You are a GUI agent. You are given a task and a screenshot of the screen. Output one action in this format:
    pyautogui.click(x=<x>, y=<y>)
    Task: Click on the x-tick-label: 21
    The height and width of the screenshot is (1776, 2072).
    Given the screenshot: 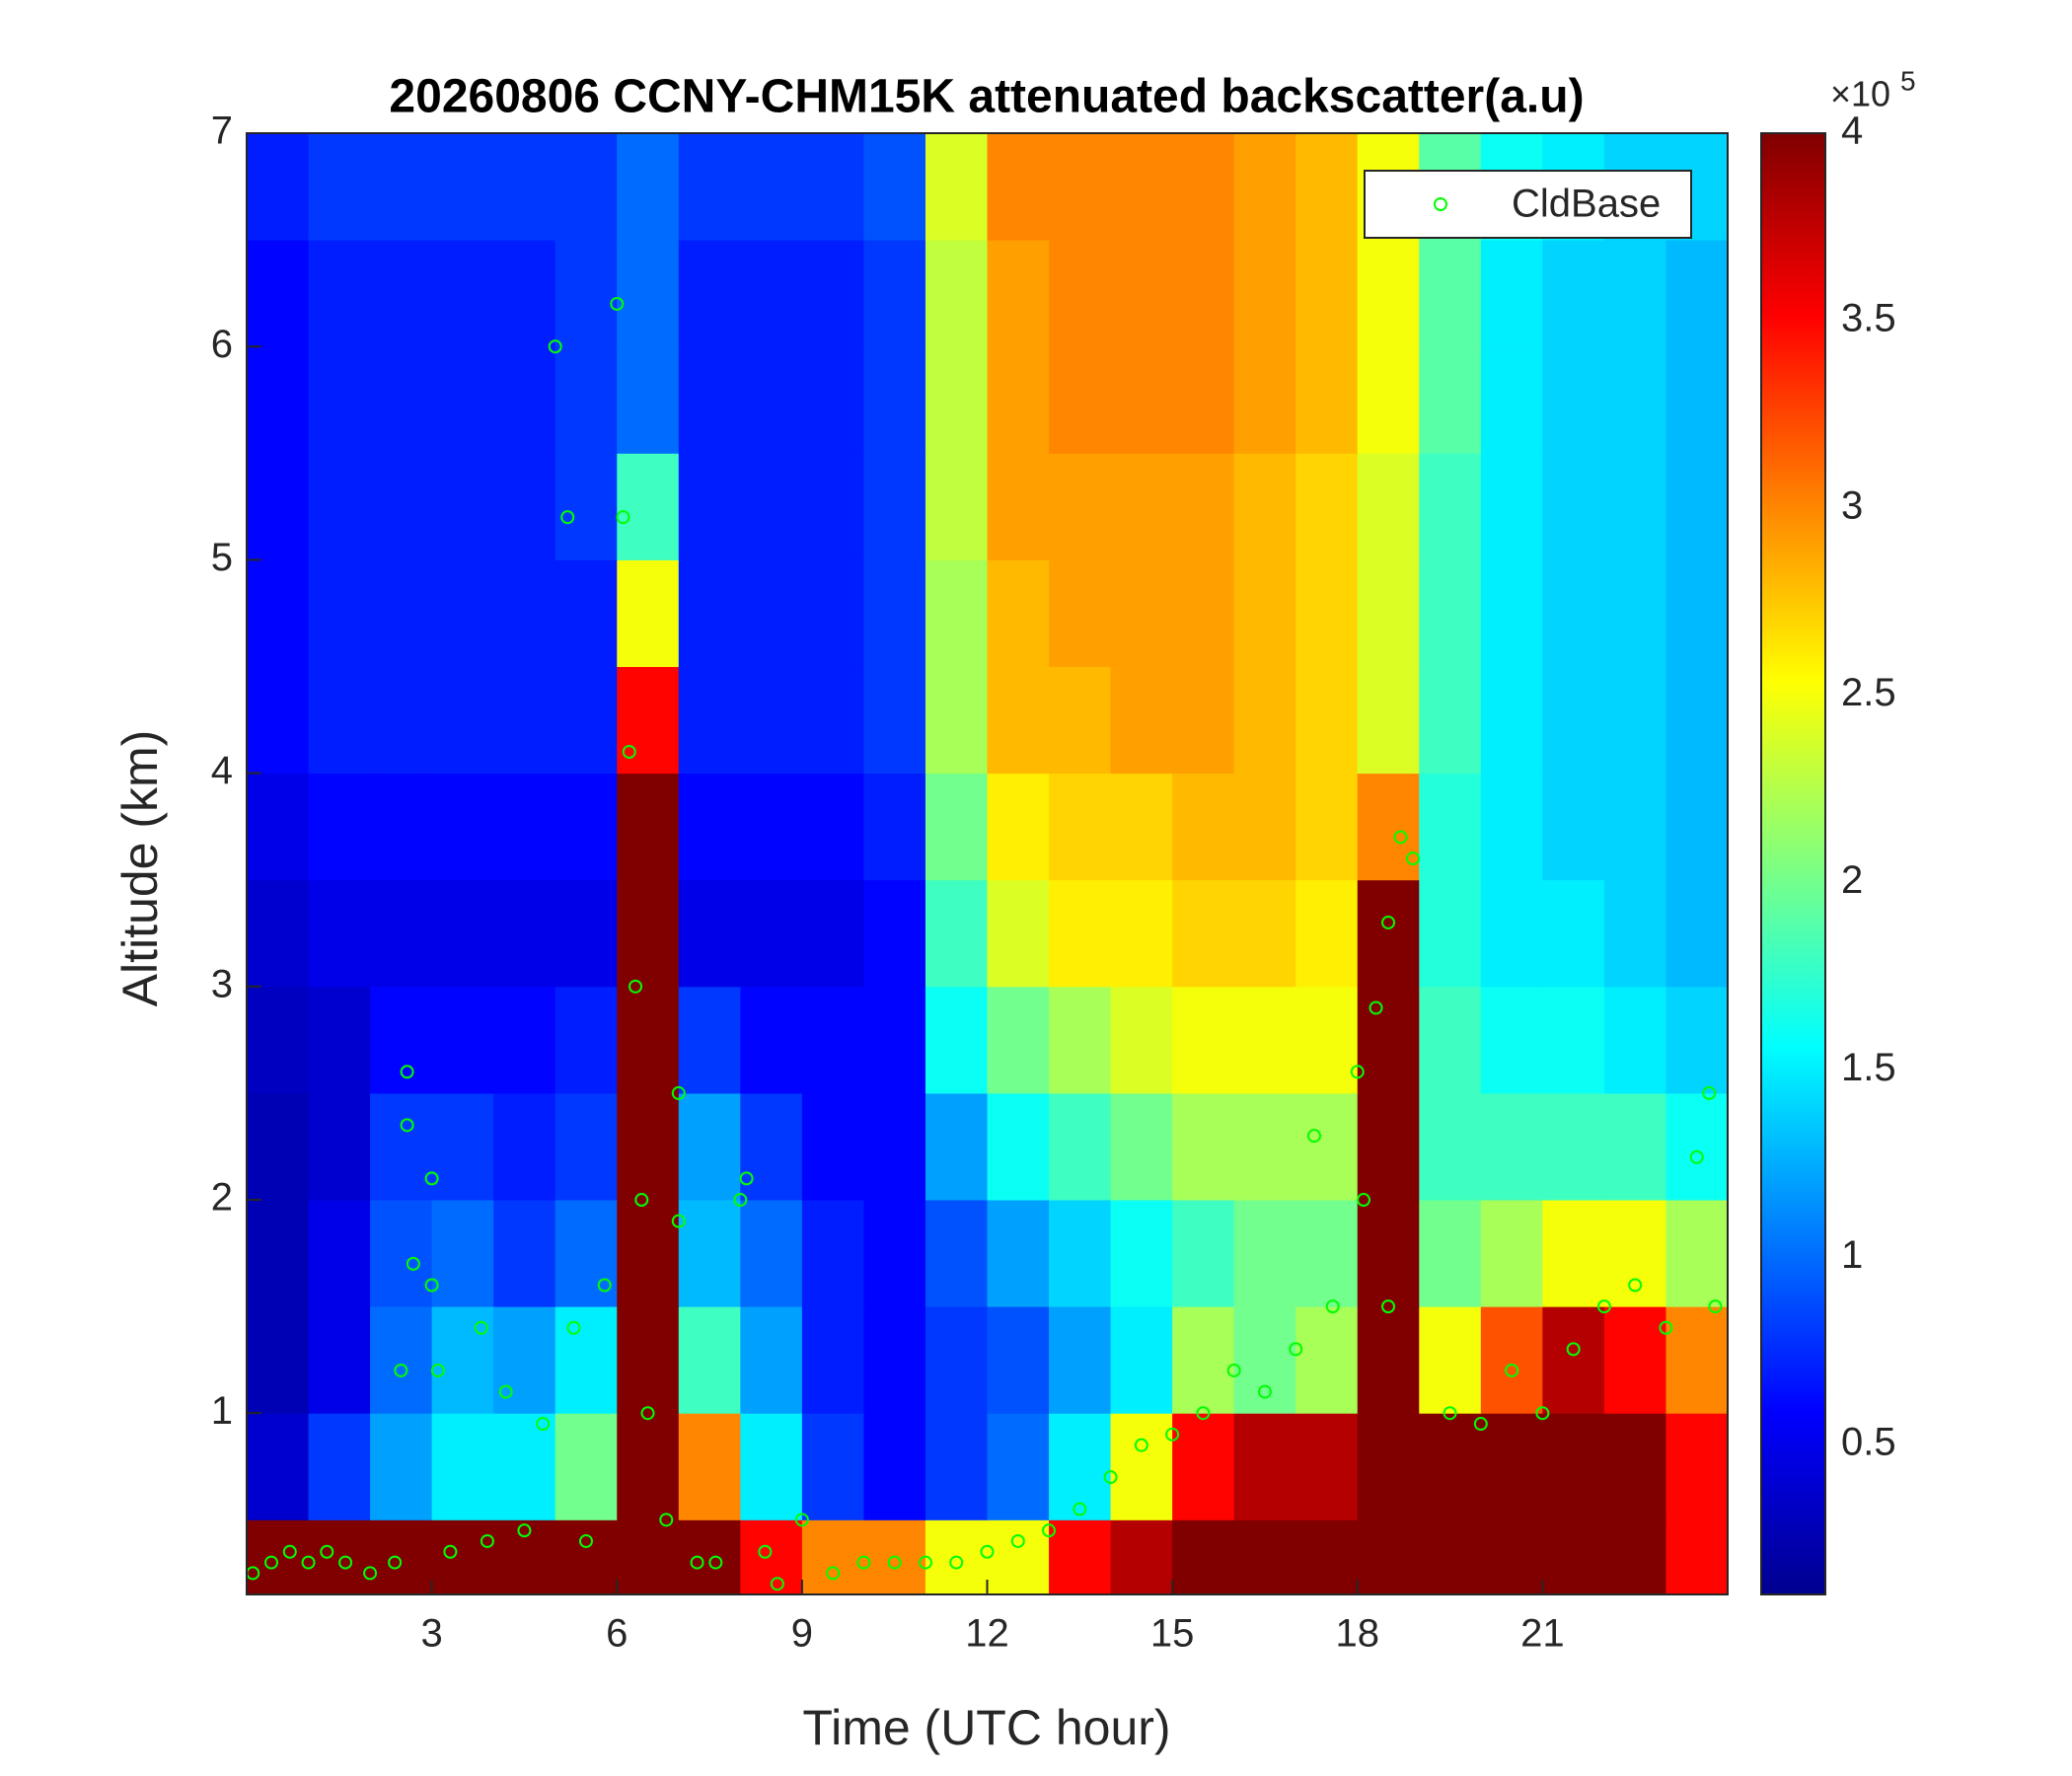 What is the action you would take?
    pyautogui.click(x=1543, y=1634)
    